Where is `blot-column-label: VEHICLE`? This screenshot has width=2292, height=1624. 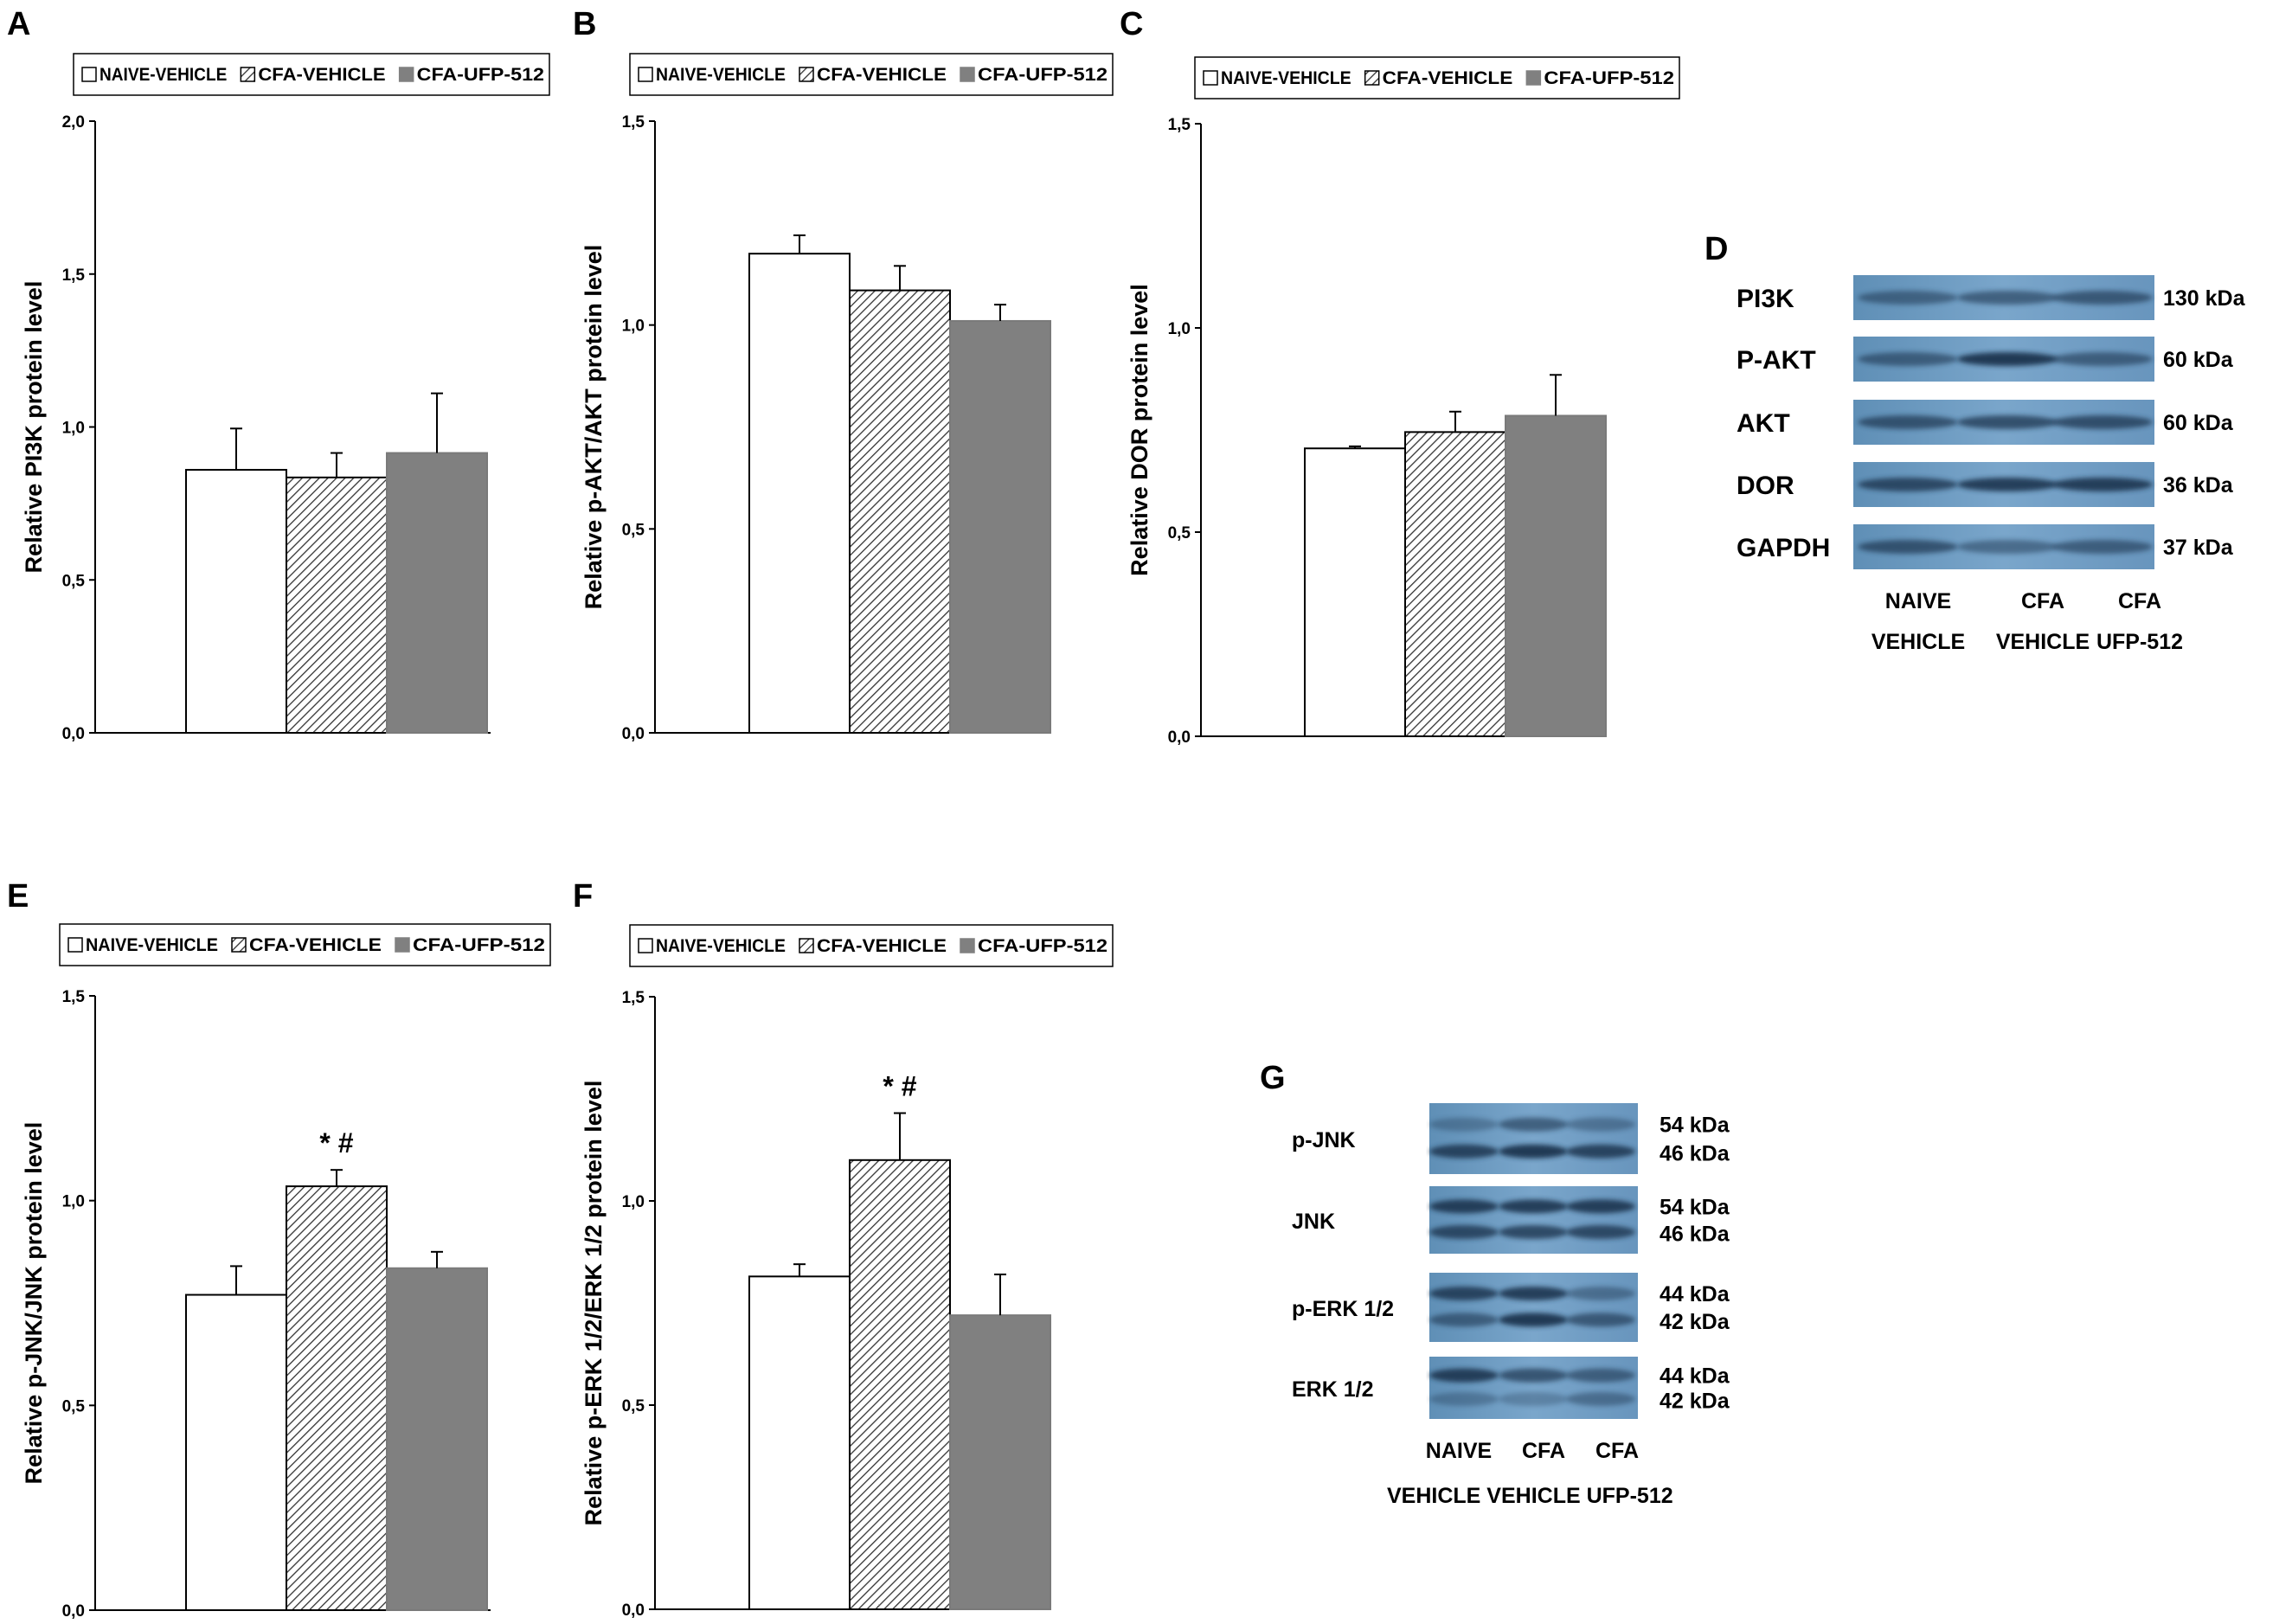
blot-column-label: VEHICLE is located at coordinates (2043, 642).